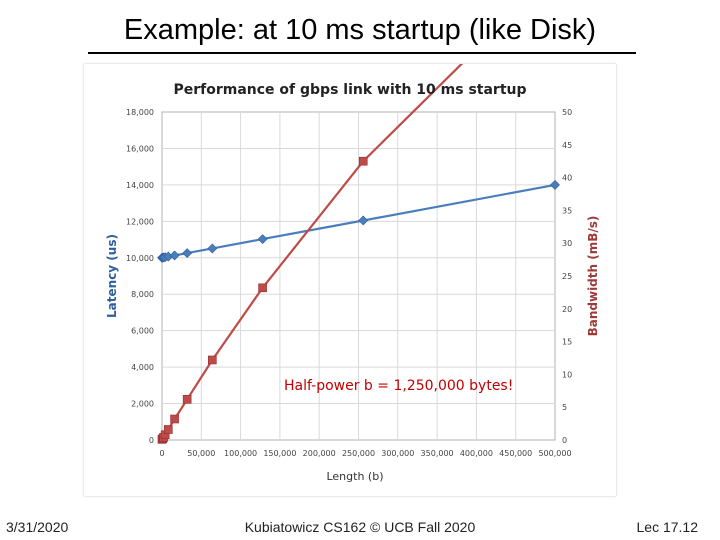  I want to click on y-tick-label: 10,000, so click(140, 258).